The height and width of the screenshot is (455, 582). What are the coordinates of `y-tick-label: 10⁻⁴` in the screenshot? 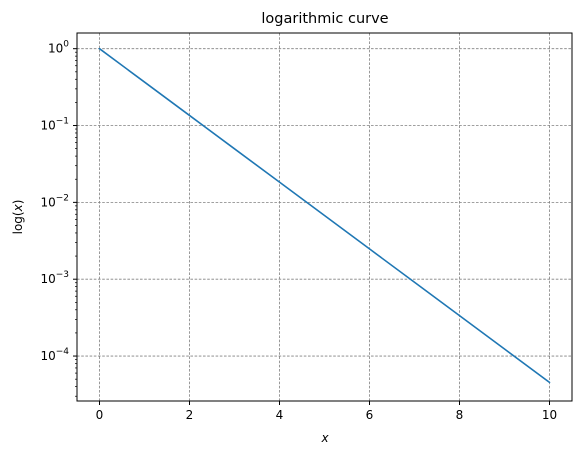 It's located at (54, 355).